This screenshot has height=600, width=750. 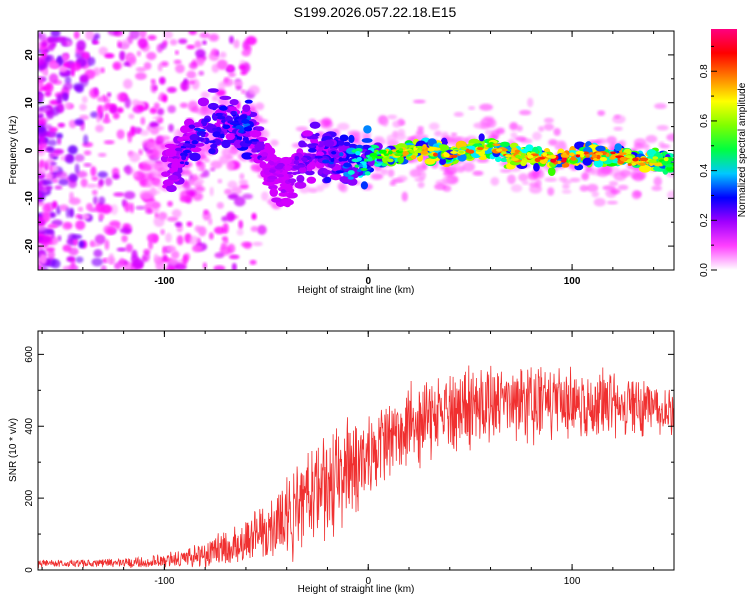 What do you see at coordinates (368, 581) in the screenshot?
I see `x-tick-label: 0` at bounding box center [368, 581].